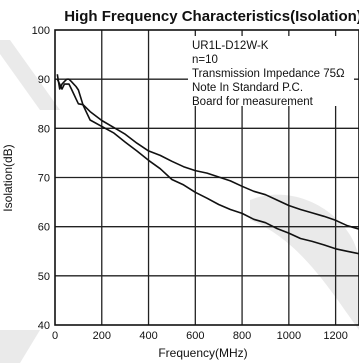  I want to click on x-tick-label: 600, so click(195, 336).